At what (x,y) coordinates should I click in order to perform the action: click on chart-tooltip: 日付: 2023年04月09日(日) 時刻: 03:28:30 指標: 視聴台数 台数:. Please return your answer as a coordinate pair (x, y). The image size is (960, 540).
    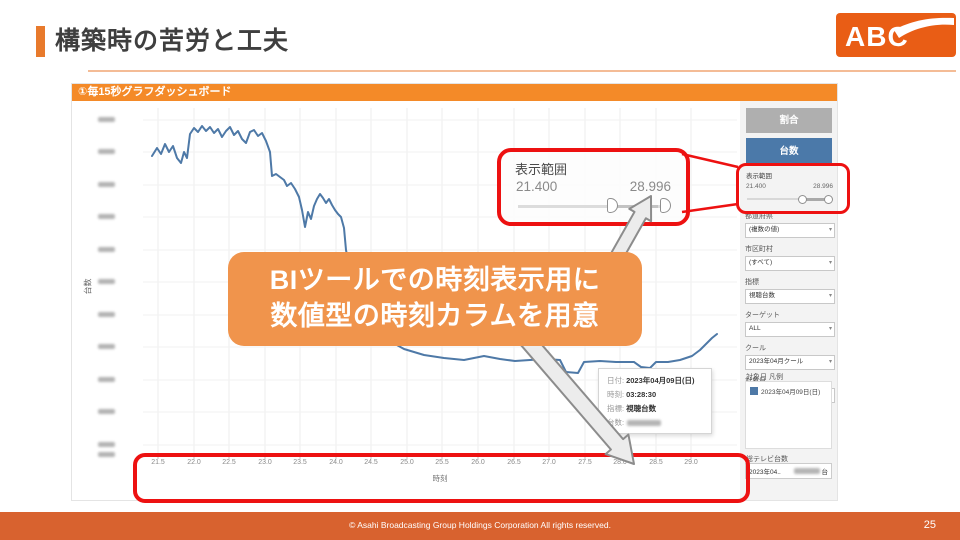
    Looking at the image, I should click on (655, 401).